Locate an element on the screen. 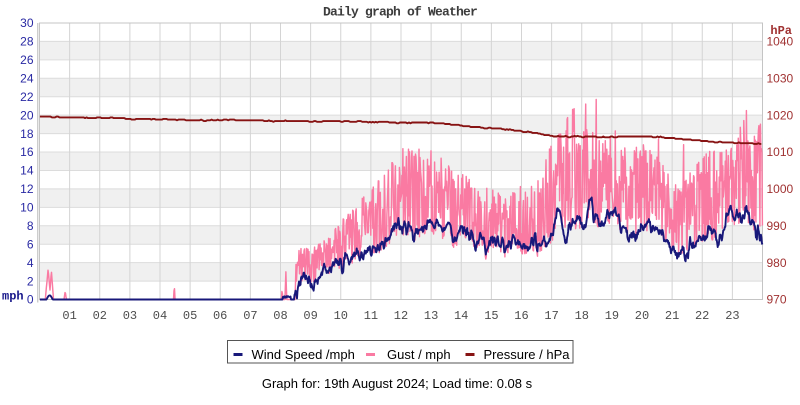 The image size is (800, 405). svg-text: 19 is located at coordinates (612, 316).